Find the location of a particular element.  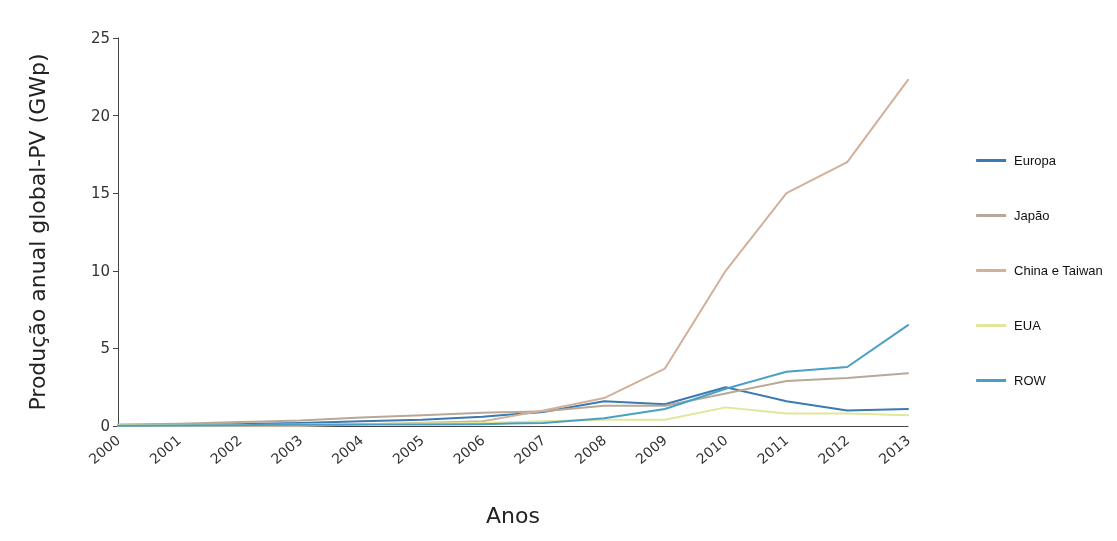

legend-label: China e Taiwan is located at coordinates (1058, 270).